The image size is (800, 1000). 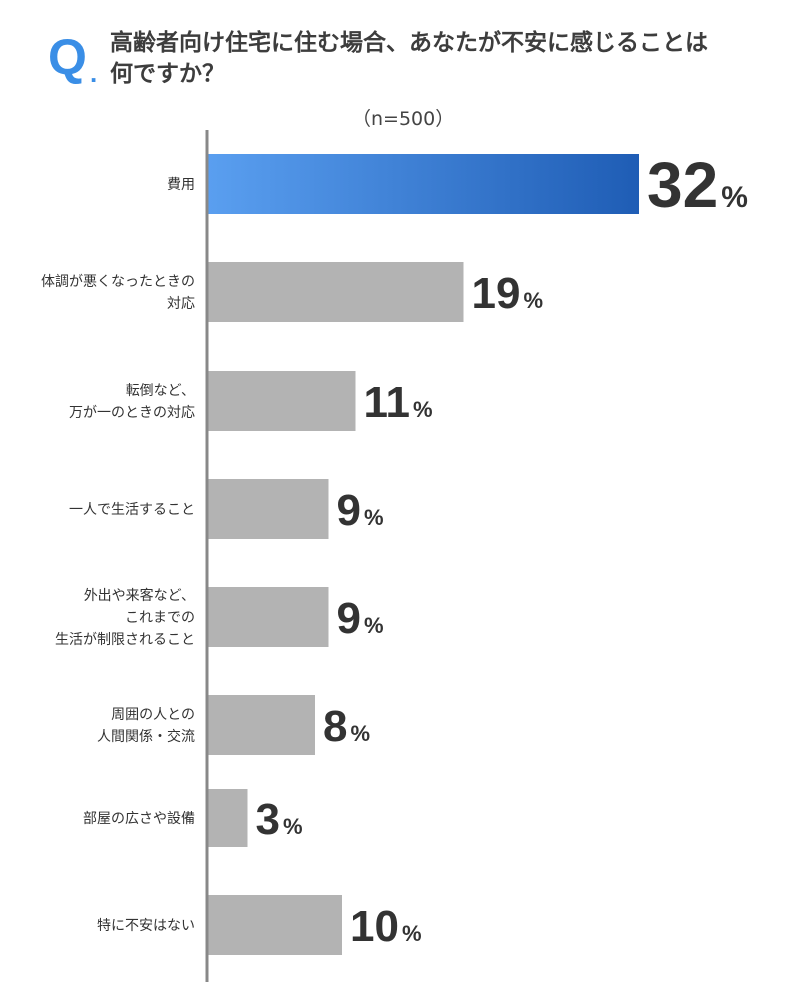 I want to click on value-label-2: 11%, so click(x=398, y=402).